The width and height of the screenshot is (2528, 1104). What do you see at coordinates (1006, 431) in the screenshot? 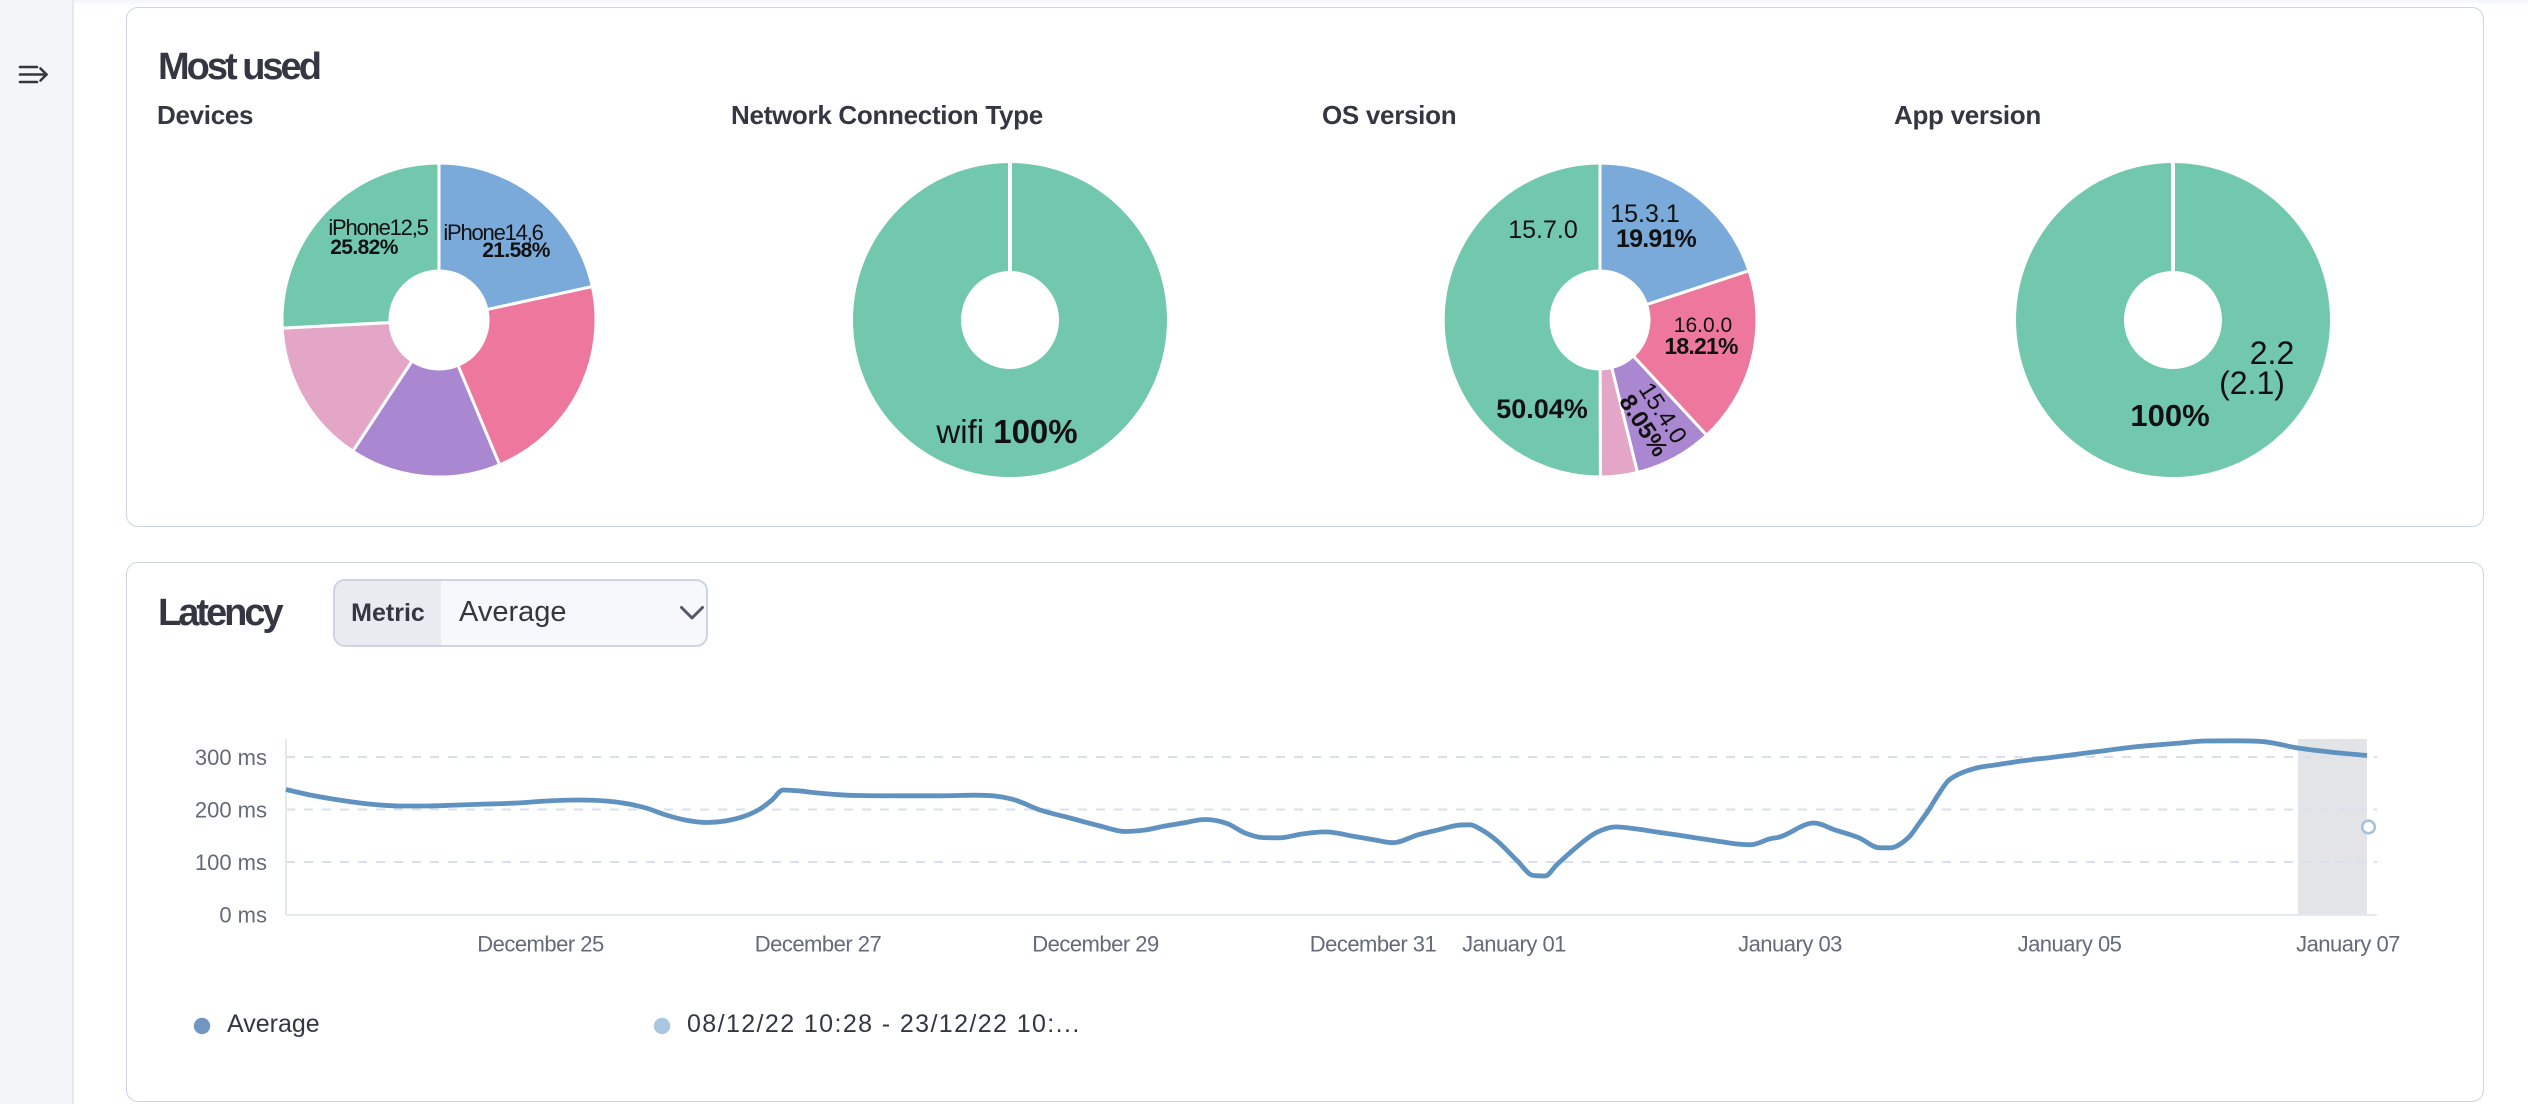
I see `svg-text: wifi 100%` at bounding box center [1006, 431].